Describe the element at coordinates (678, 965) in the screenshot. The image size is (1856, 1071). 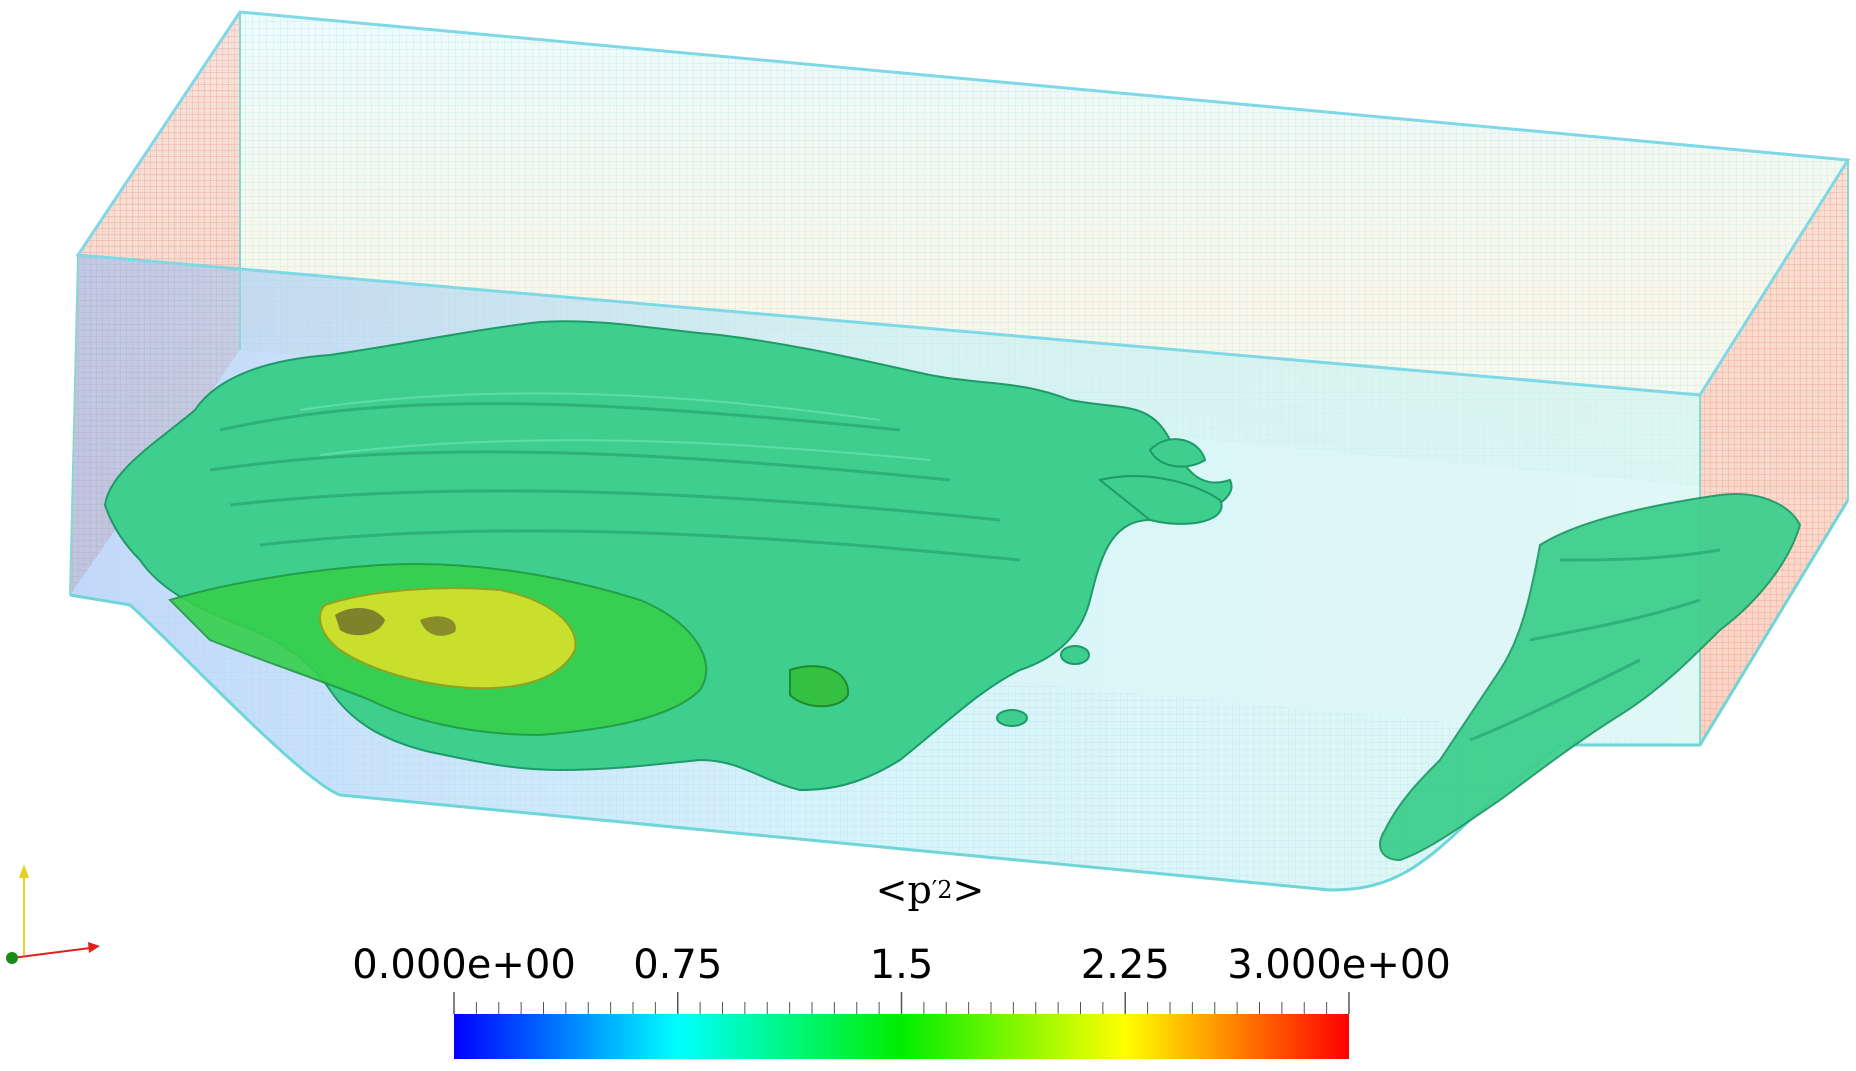
I see `colorbar-tick-label: 0.75` at that location.